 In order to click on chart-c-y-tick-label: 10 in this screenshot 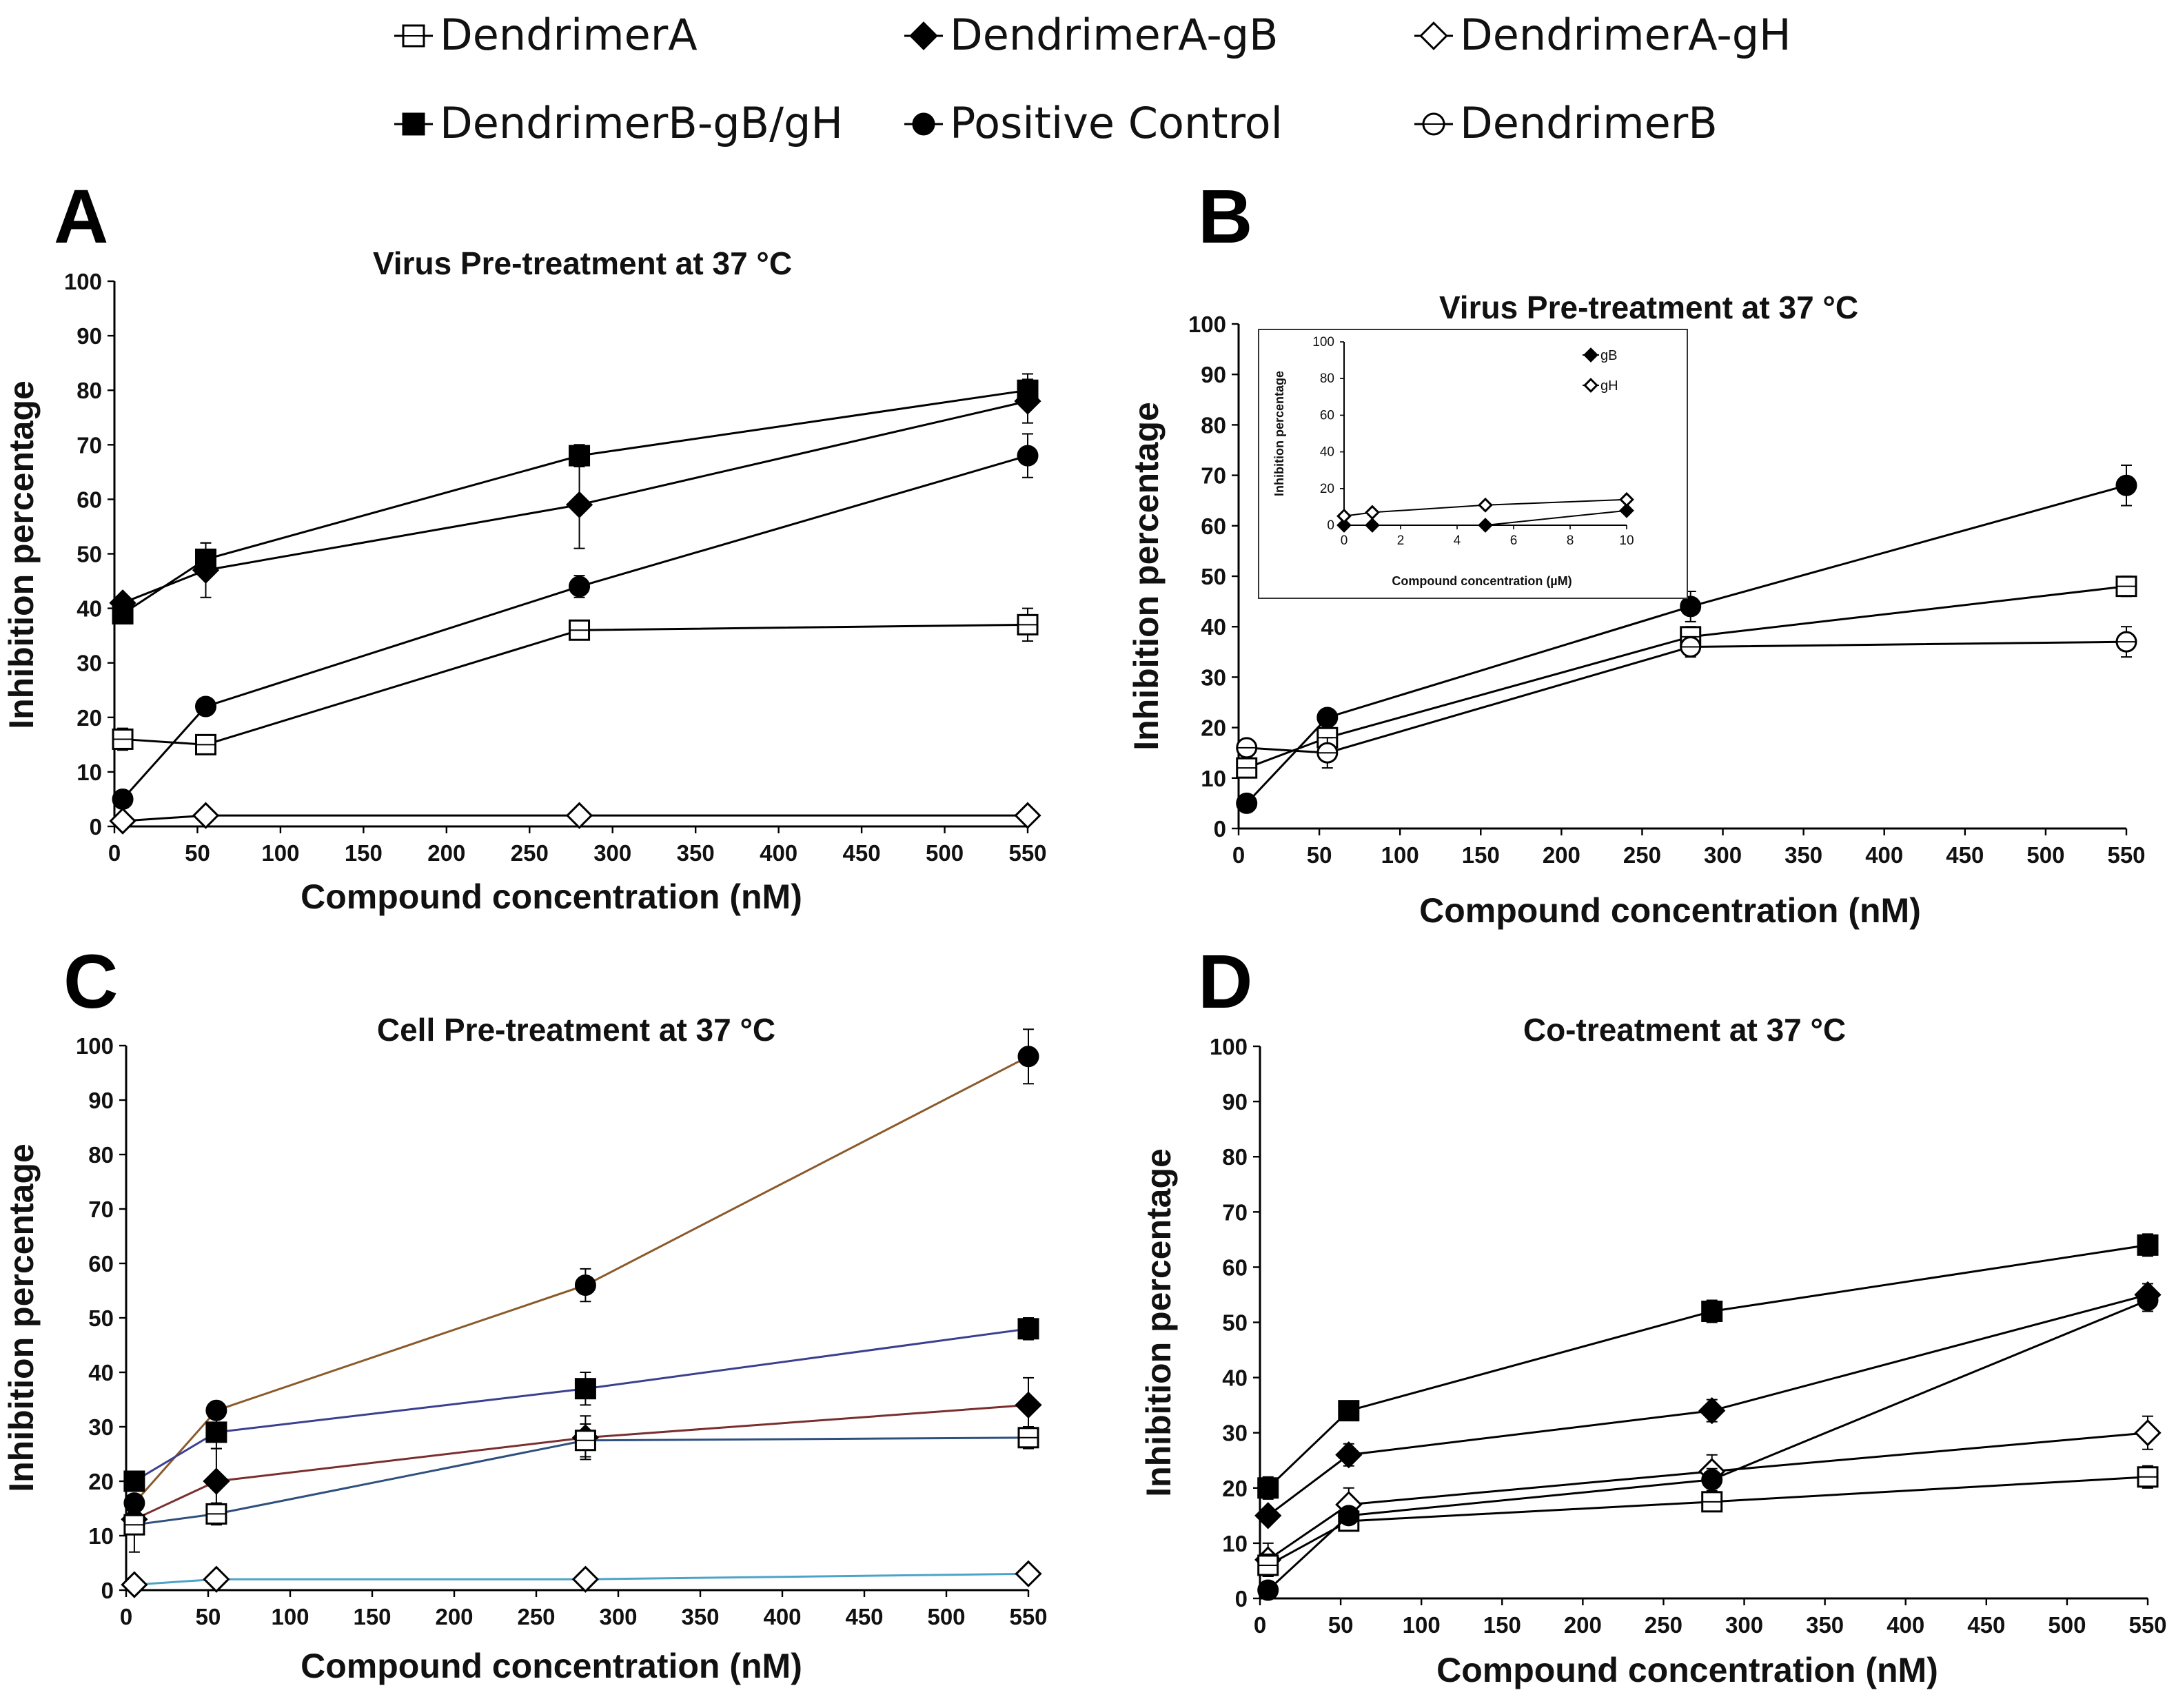, I will do `click(101, 1536)`.